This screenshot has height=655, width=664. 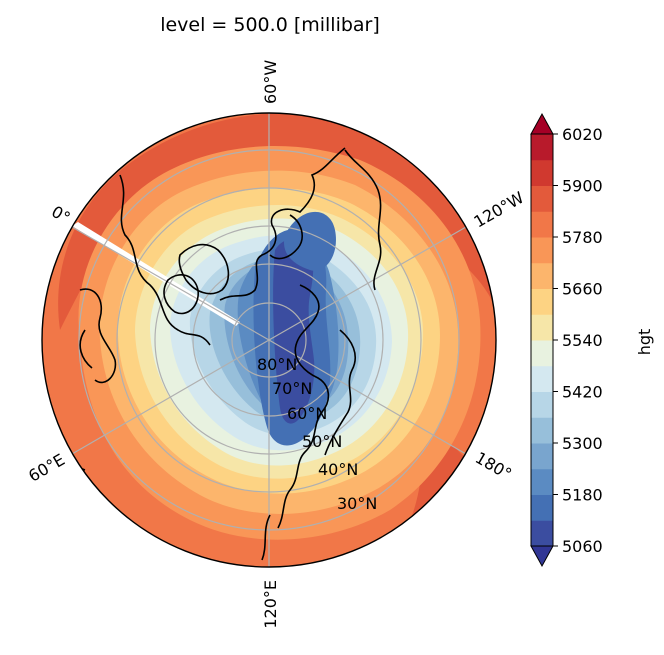 I want to click on plot-title: level = 500.0 [millibar], so click(x=270, y=25).